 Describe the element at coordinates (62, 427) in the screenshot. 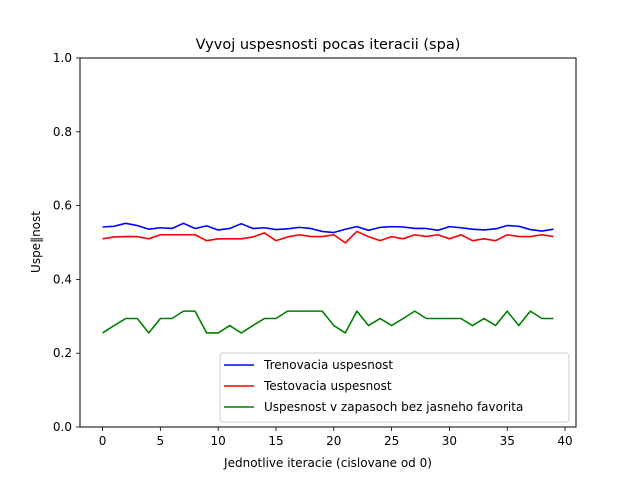

I see `y-tick-label: 0.0` at that location.